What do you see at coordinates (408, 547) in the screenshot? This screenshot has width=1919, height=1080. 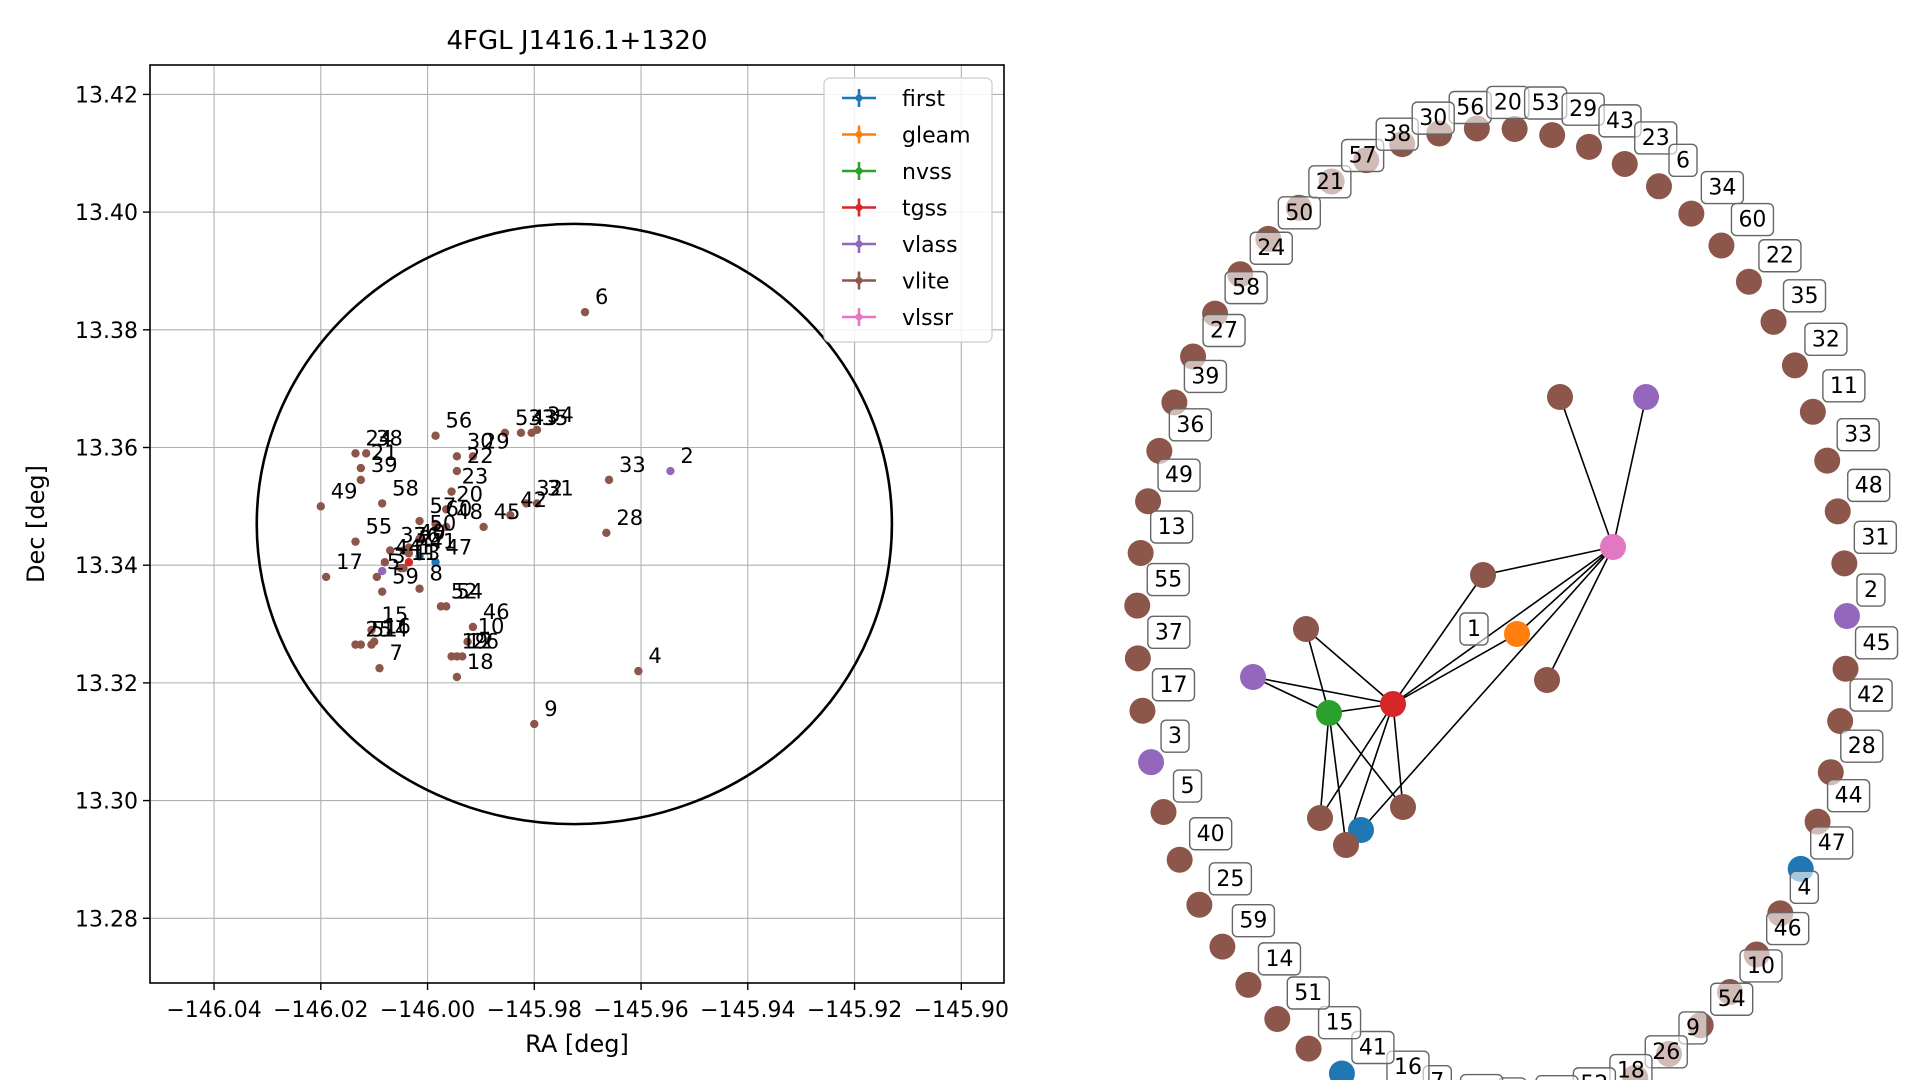 I see `scatter-point-label-44: 44` at bounding box center [408, 547].